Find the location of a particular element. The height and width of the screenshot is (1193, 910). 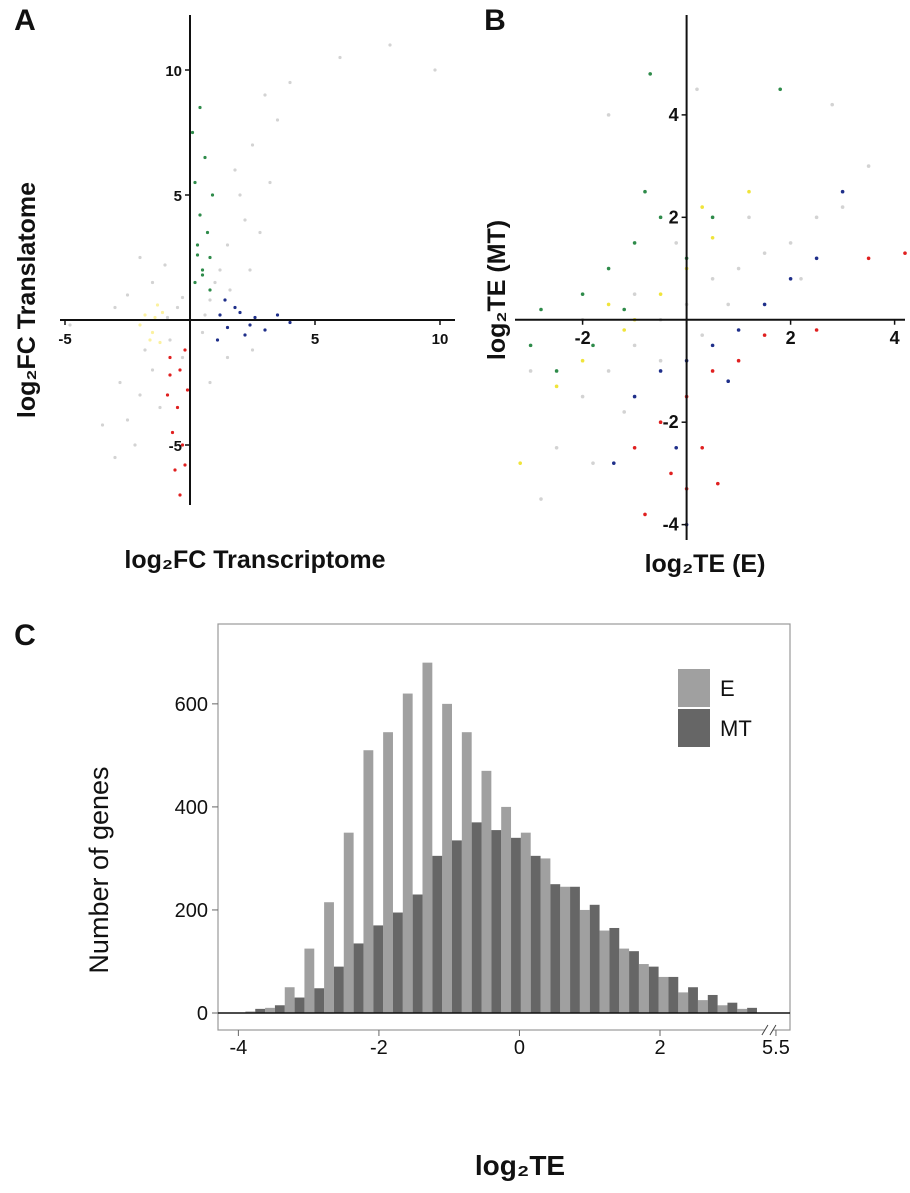

panel-label: B is located at coordinates (495, 20).